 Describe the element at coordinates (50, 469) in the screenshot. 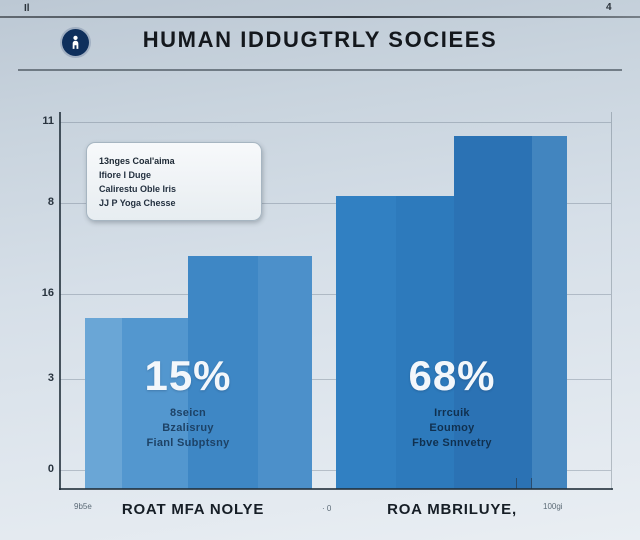

I see `y-tick-label: 0` at that location.